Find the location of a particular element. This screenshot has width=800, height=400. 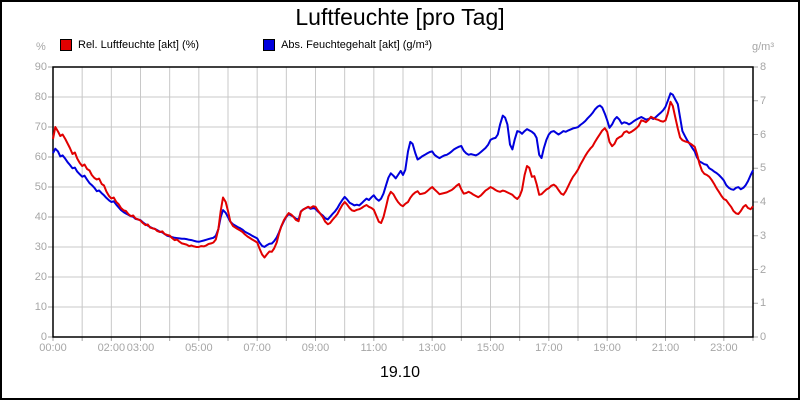

x-axis-tick-label: 13:00 is located at coordinates (432, 348).